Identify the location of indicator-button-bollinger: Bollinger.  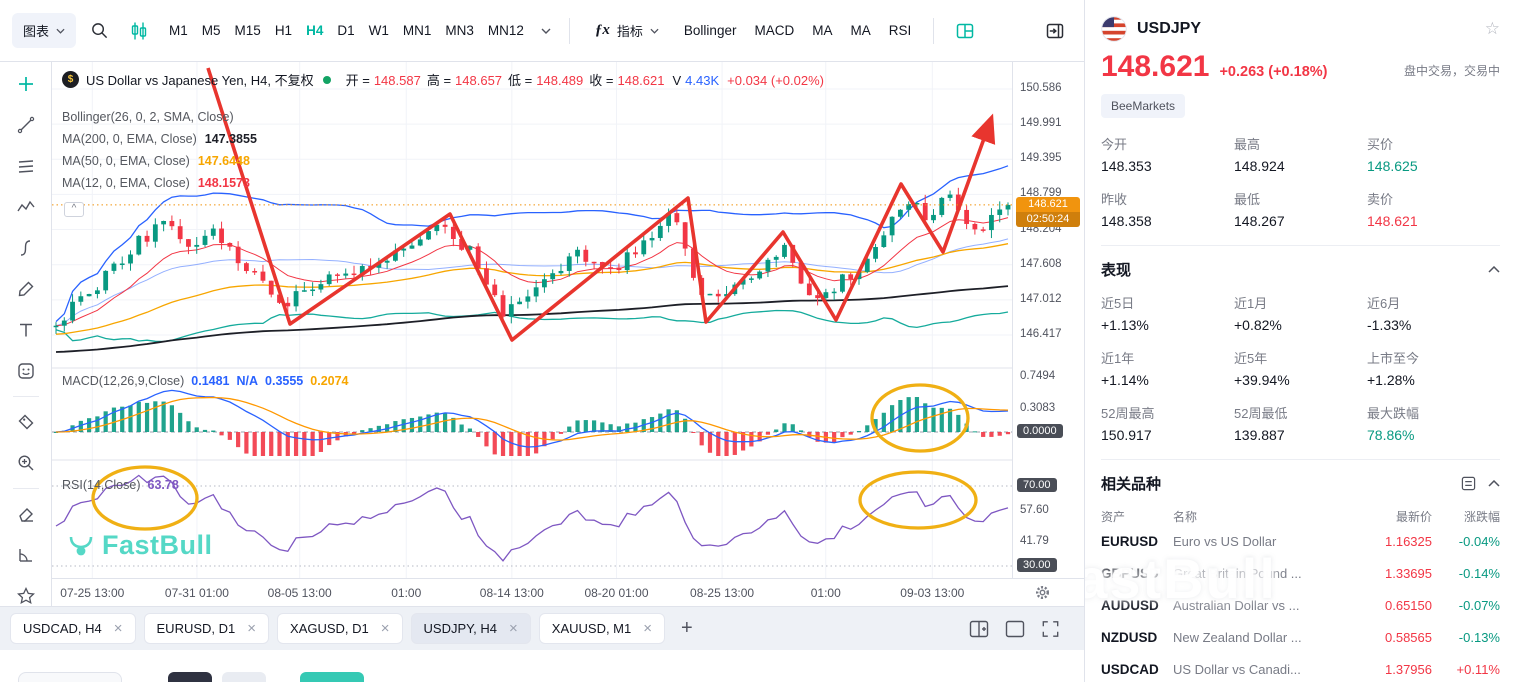
(710, 30).